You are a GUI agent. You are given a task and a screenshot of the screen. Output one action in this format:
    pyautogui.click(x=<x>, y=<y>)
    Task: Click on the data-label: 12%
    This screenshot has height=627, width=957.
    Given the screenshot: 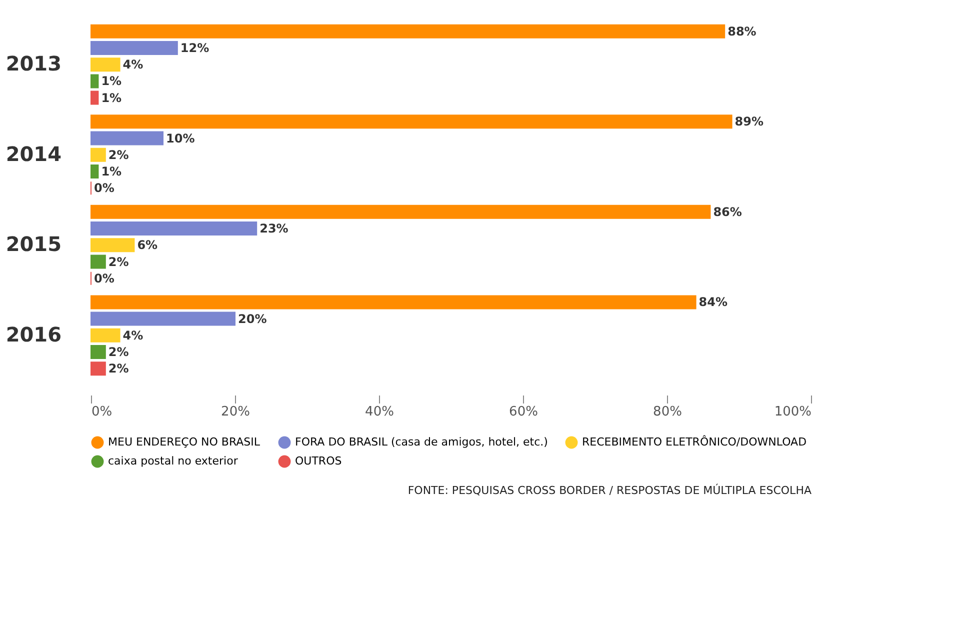 What is the action you would take?
    pyautogui.click(x=195, y=47)
    